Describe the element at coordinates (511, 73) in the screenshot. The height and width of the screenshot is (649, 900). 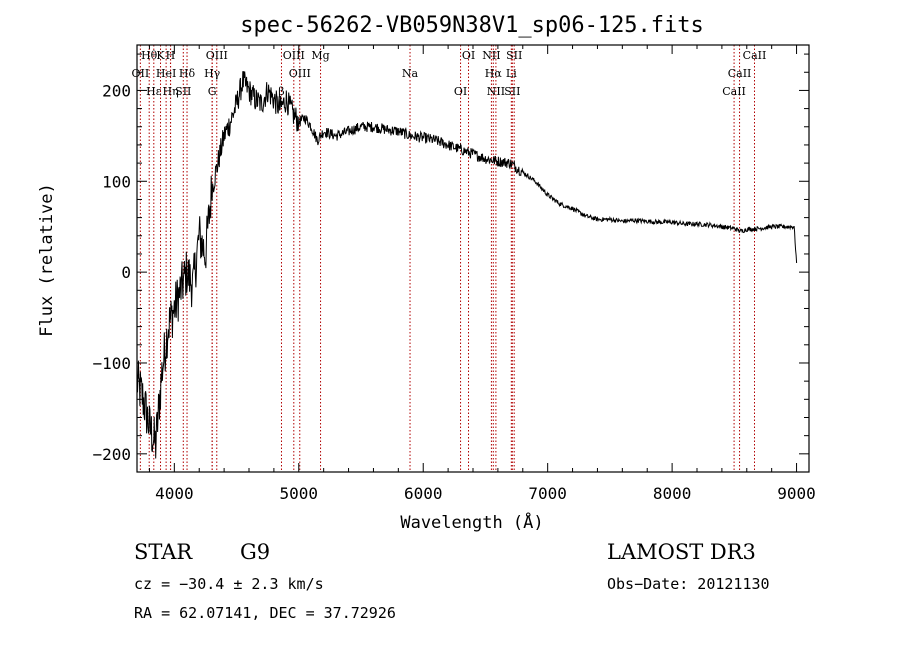
I see `line-marker-label: Li` at that location.